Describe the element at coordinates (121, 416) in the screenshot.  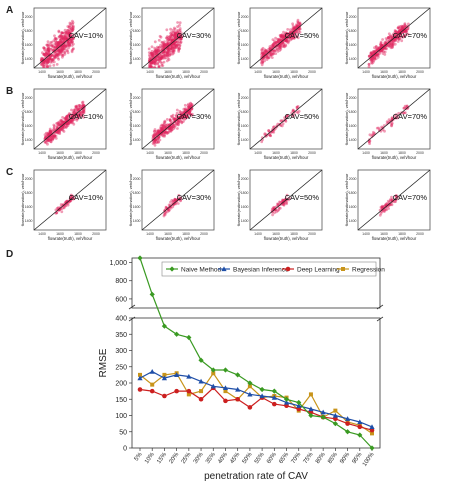
I see `y-tick-label: 100` at that location.